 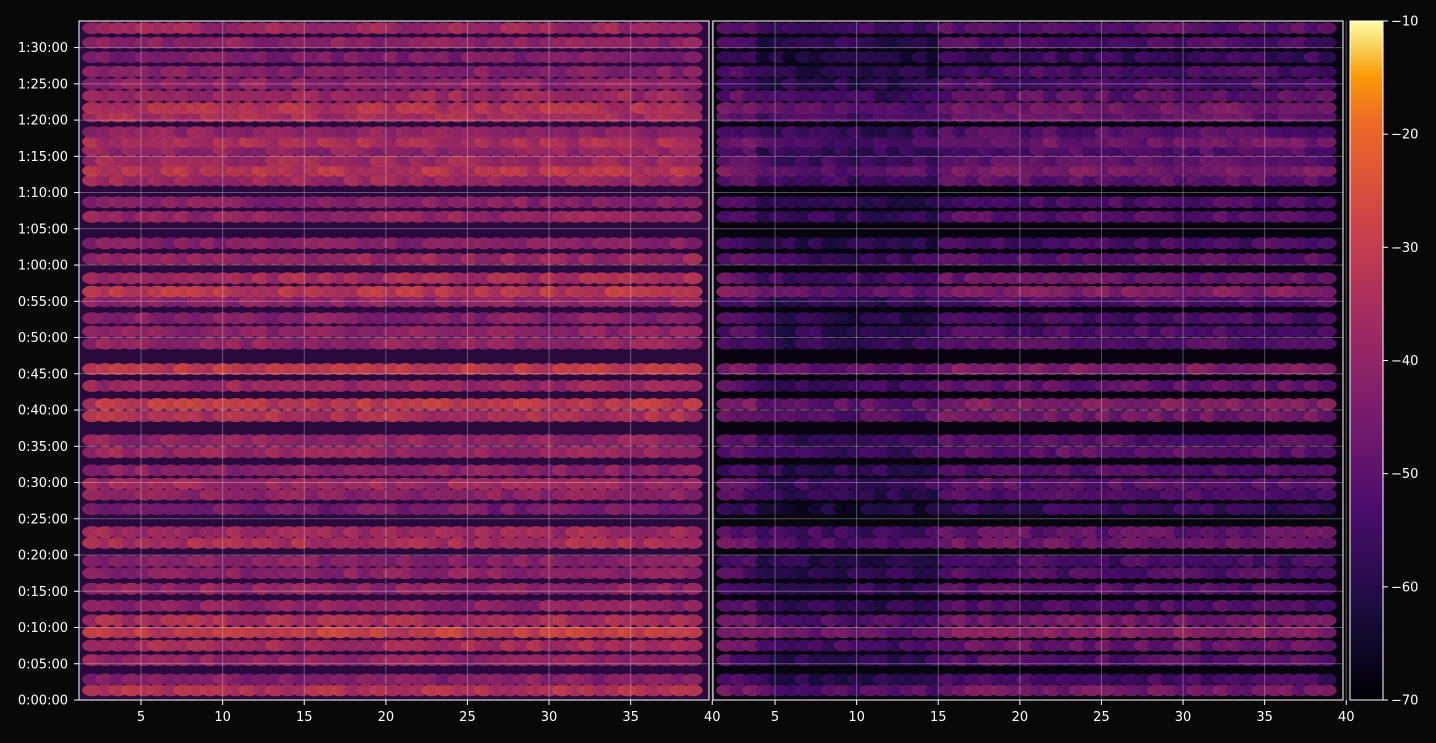 What do you see at coordinates (1264, 717) in the screenshot?
I see `x-tick-label: 35` at bounding box center [1264, 717].